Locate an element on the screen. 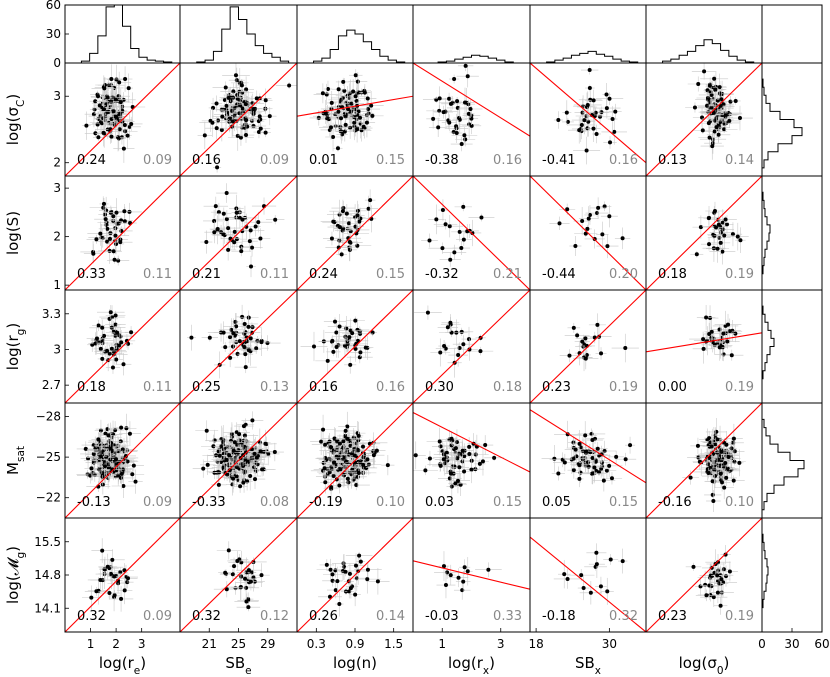  correlation-label: -0.44 is located at coordinates (559, 274).